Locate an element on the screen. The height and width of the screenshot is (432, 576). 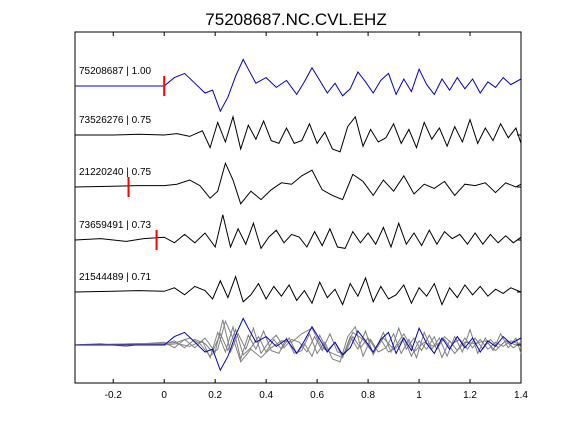
trace-label-1: 75208687 | 1.00 is located at coordinates (115, 71).